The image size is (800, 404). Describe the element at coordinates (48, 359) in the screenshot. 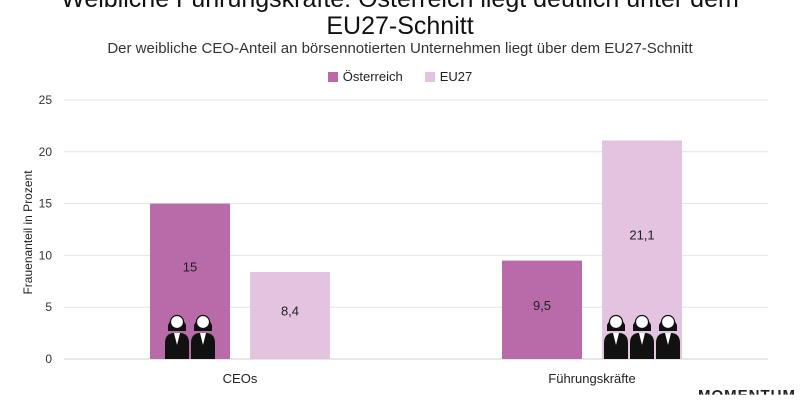

I see `y-tick-label-0: 0` at that location.